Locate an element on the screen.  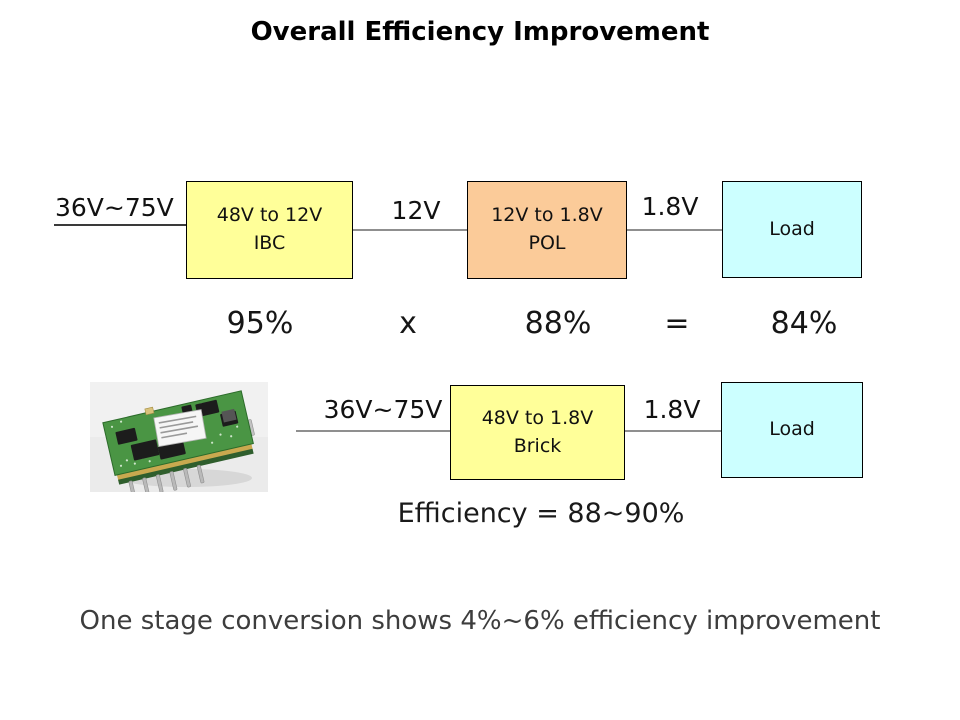
total-efficiency-value: 84% is located at coordinates (804, 323).